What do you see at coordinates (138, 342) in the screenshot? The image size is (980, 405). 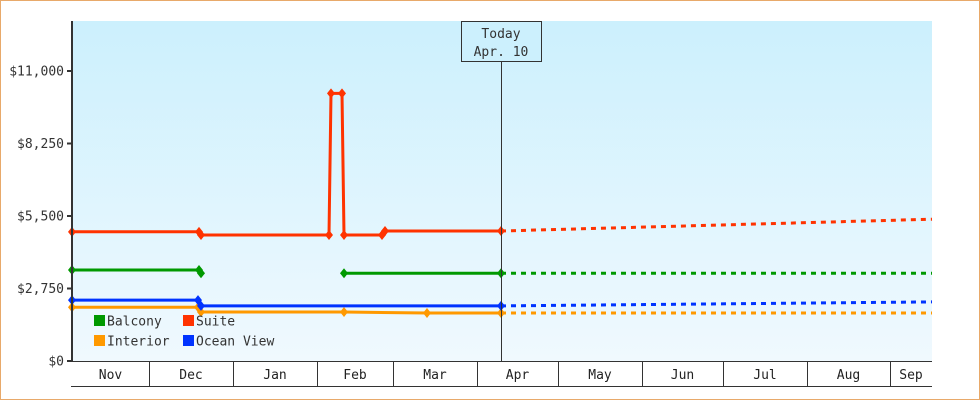 I see `legend-label: Interior` at bounding box center [138, 342].